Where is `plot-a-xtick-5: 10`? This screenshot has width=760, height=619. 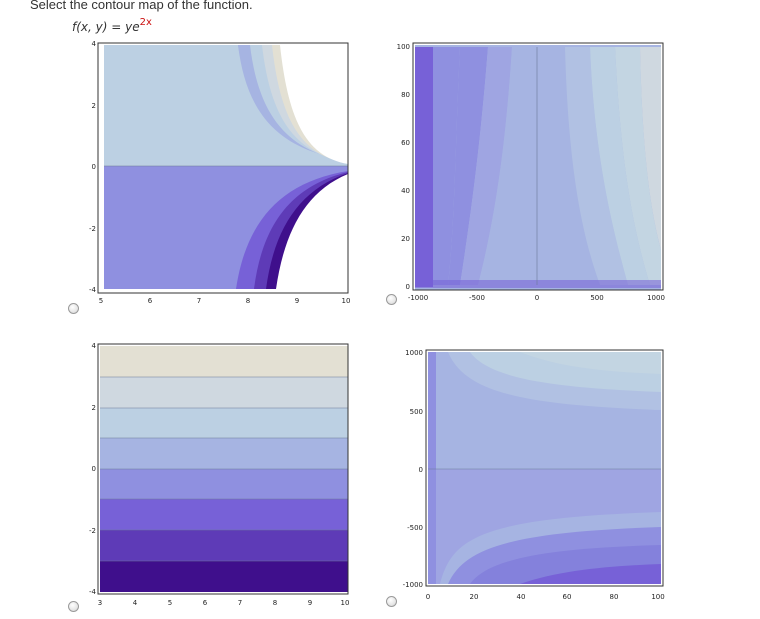 plot-a-xtick-5: 10 is located at coordinates (346, 301).